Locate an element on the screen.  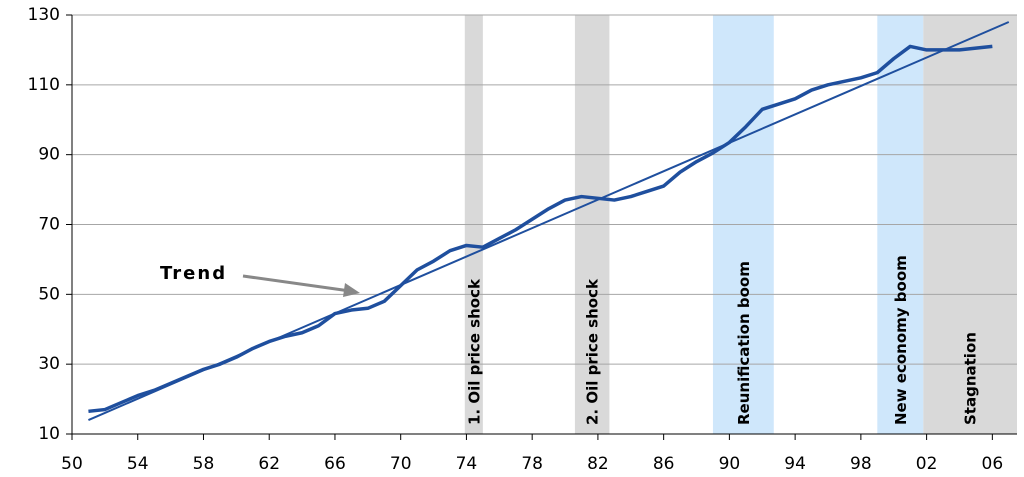
y-tick-label: 50 is located at coordinates (49, 294).